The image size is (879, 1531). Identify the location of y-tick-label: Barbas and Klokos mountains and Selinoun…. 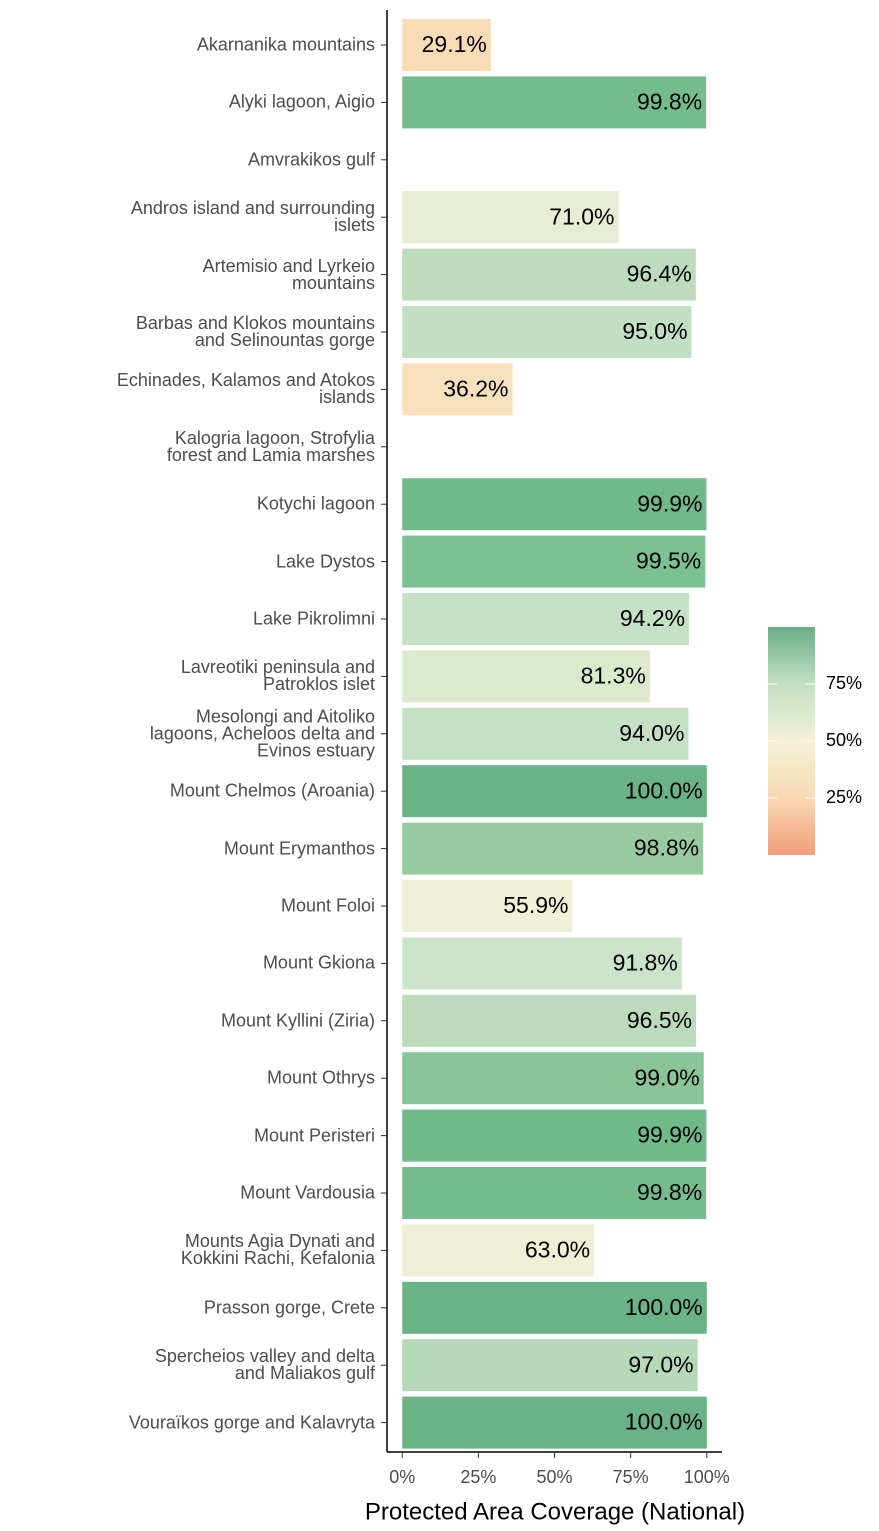
(255, 331).